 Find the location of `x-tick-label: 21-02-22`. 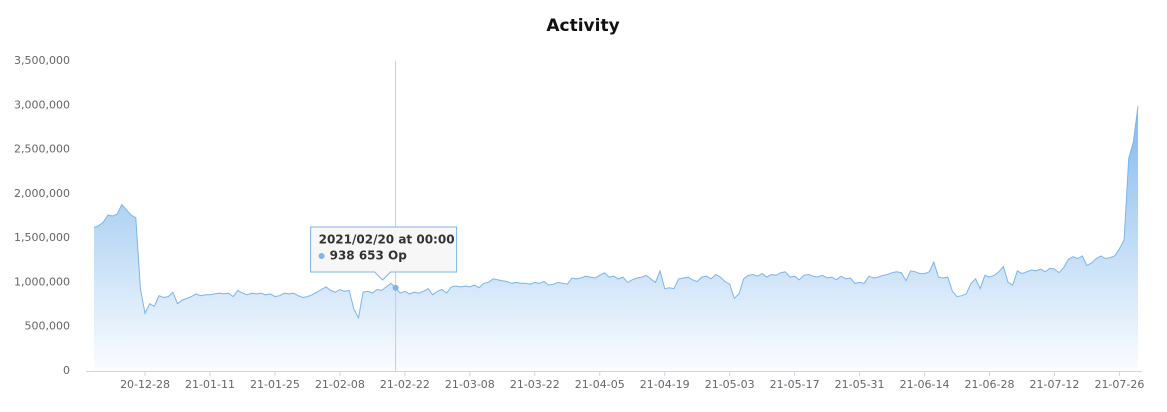

x-tick-label: 21-02-22 is located at coordinates (405, 384).